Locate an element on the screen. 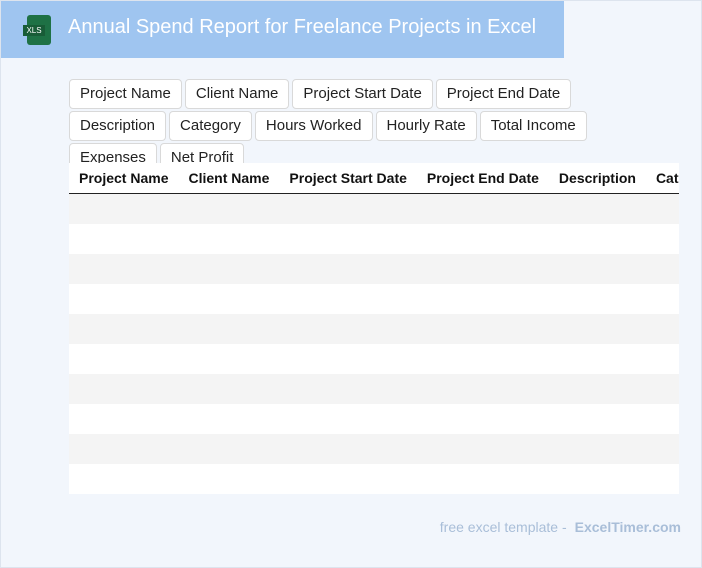 The image size is (702, 568). field-chip: Project Name is located at coordinates (125, 94).